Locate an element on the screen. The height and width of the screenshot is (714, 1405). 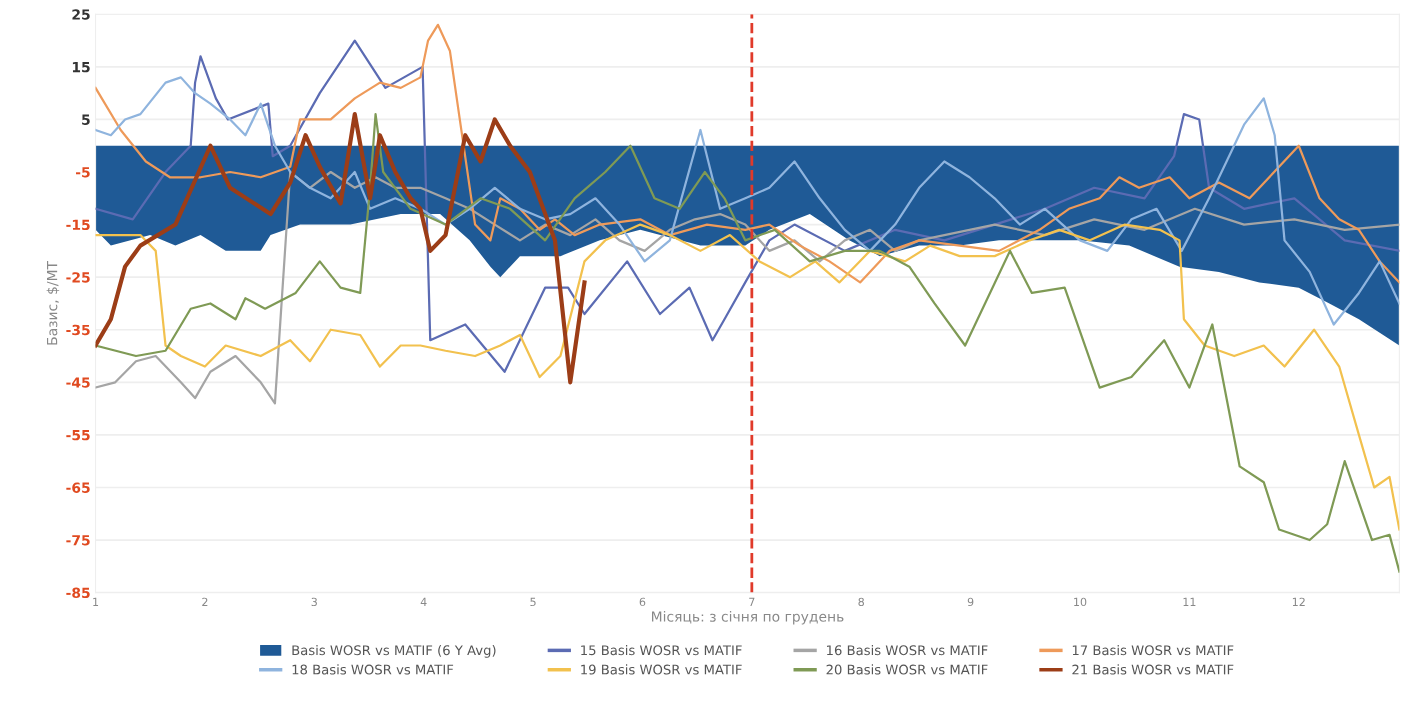
y-tick-label: -5 is located at coordinates (83, 172).